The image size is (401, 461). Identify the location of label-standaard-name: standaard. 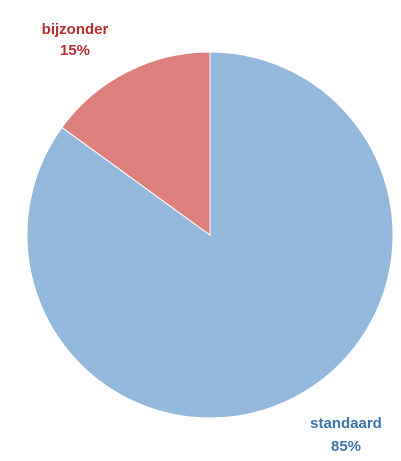
(346, 423).